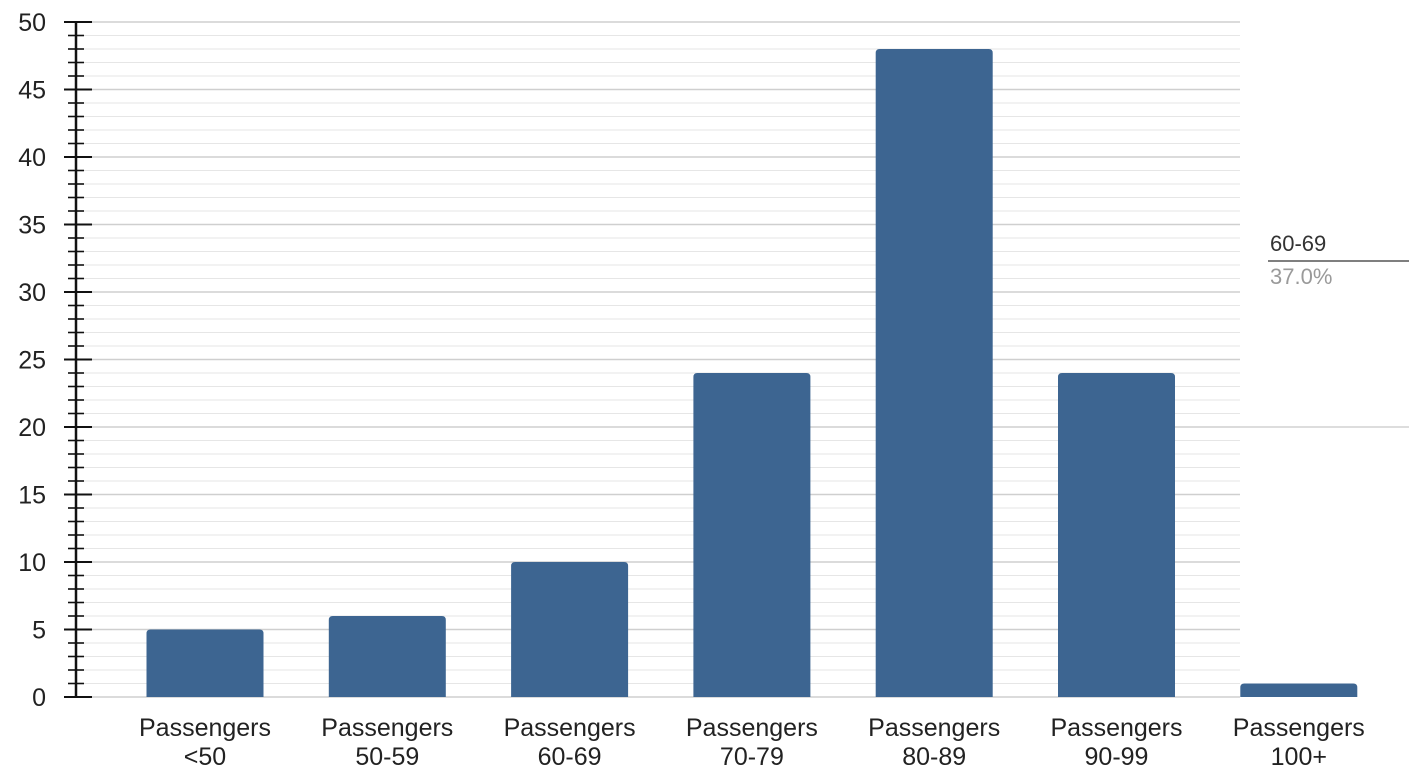 Image resolution: width=1409 pixels, height=772 pixels. What do you see at coordinates (32, 293) in the screenshot?
I see `y-tick-label: 30` at bounding box center [32, 293].